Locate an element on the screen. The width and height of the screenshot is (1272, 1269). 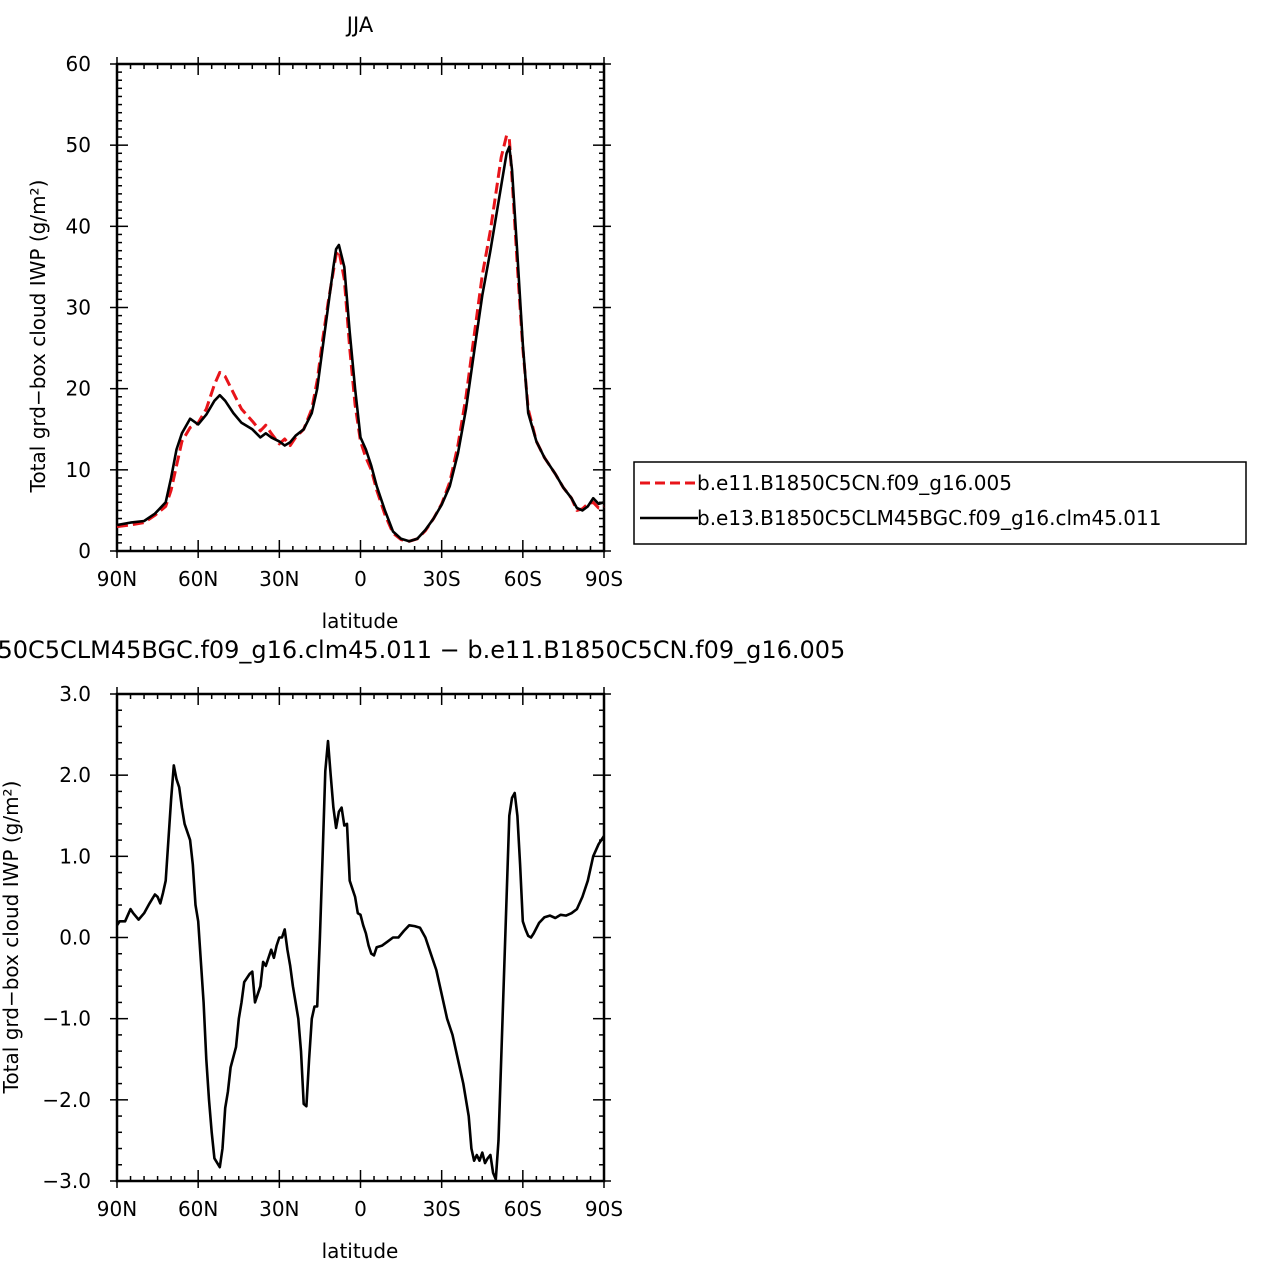
y-tick-label: 10 is located at coordinates (78, 470).